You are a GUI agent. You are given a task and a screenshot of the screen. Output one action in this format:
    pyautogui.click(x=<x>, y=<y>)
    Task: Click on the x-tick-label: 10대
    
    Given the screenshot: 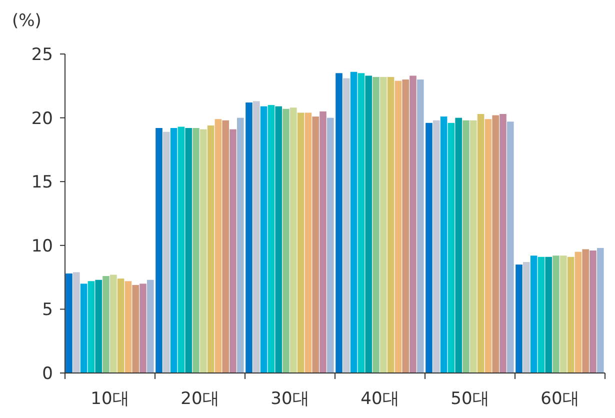 What is the action you would take?
    pyautogui.click(x=110, y=399)
    